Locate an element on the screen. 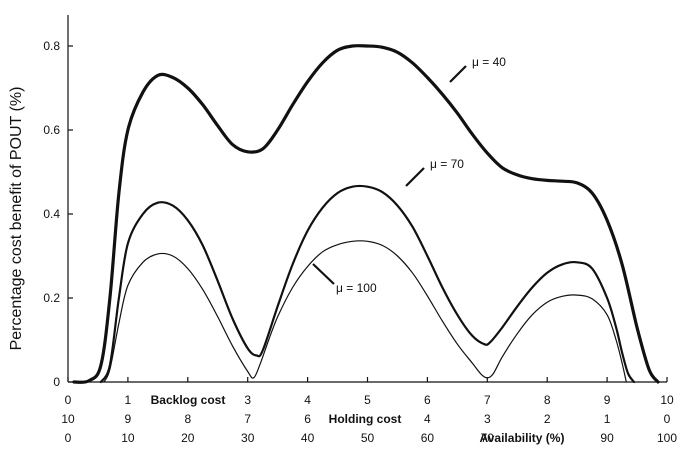 The width and height of the screenshot is (680, 453). x-tick-label: 90 is located at coordinates (607, 438).